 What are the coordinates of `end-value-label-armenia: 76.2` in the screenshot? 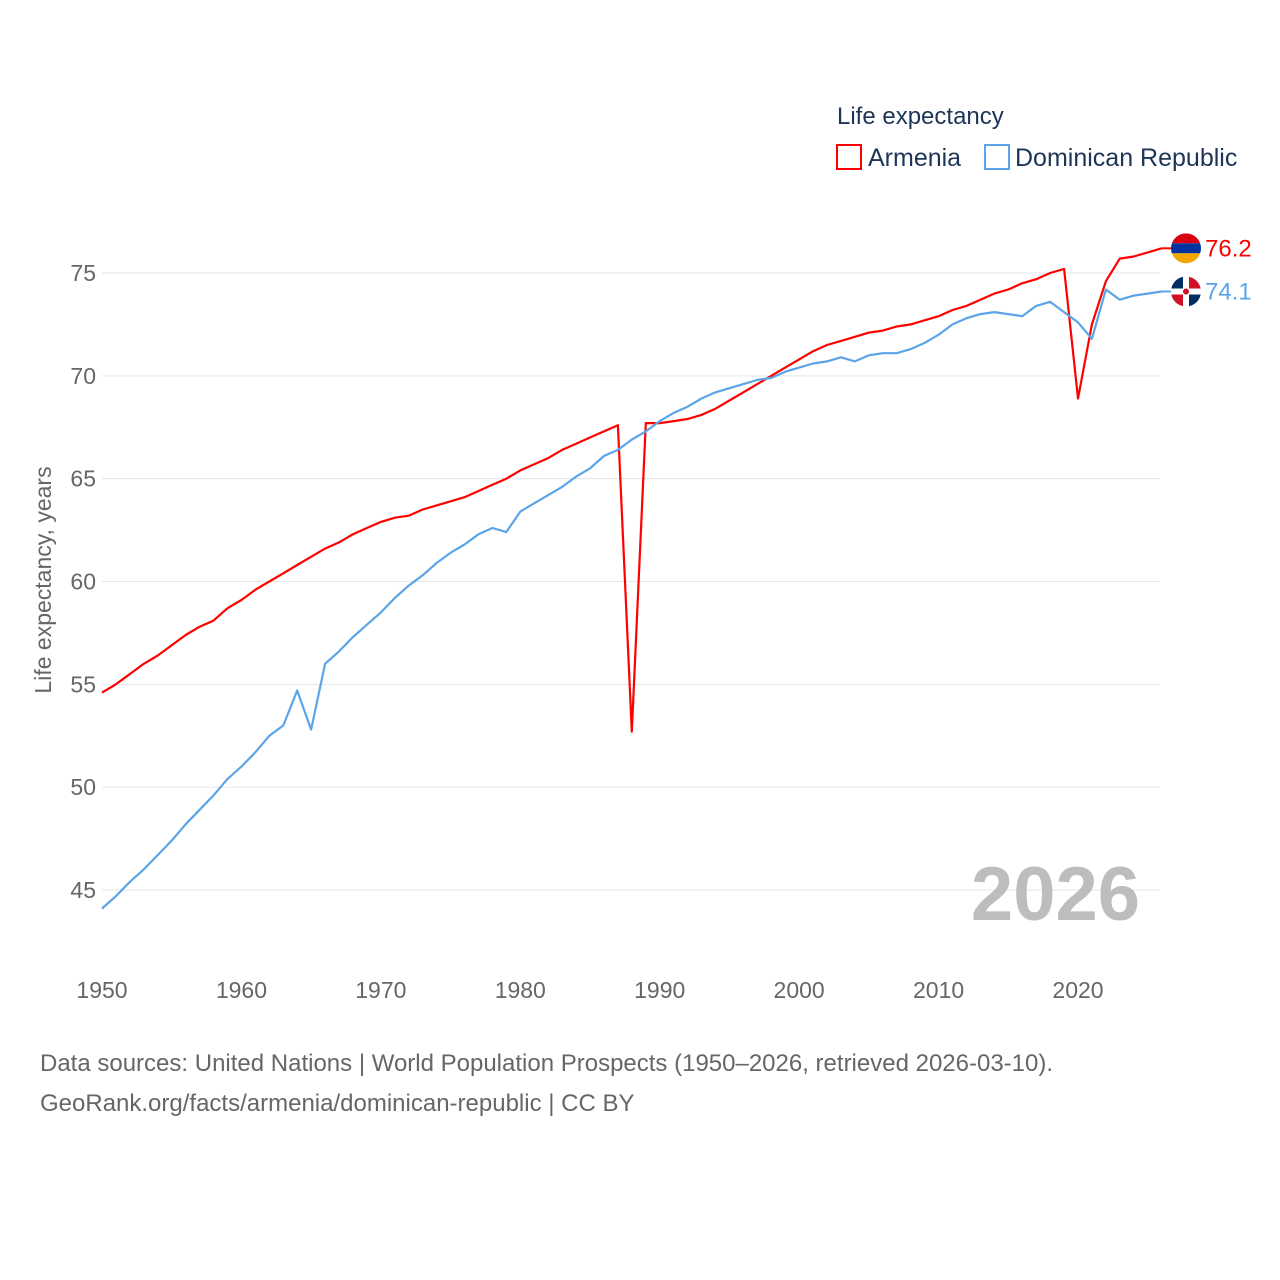 It's located at (1228, 248).